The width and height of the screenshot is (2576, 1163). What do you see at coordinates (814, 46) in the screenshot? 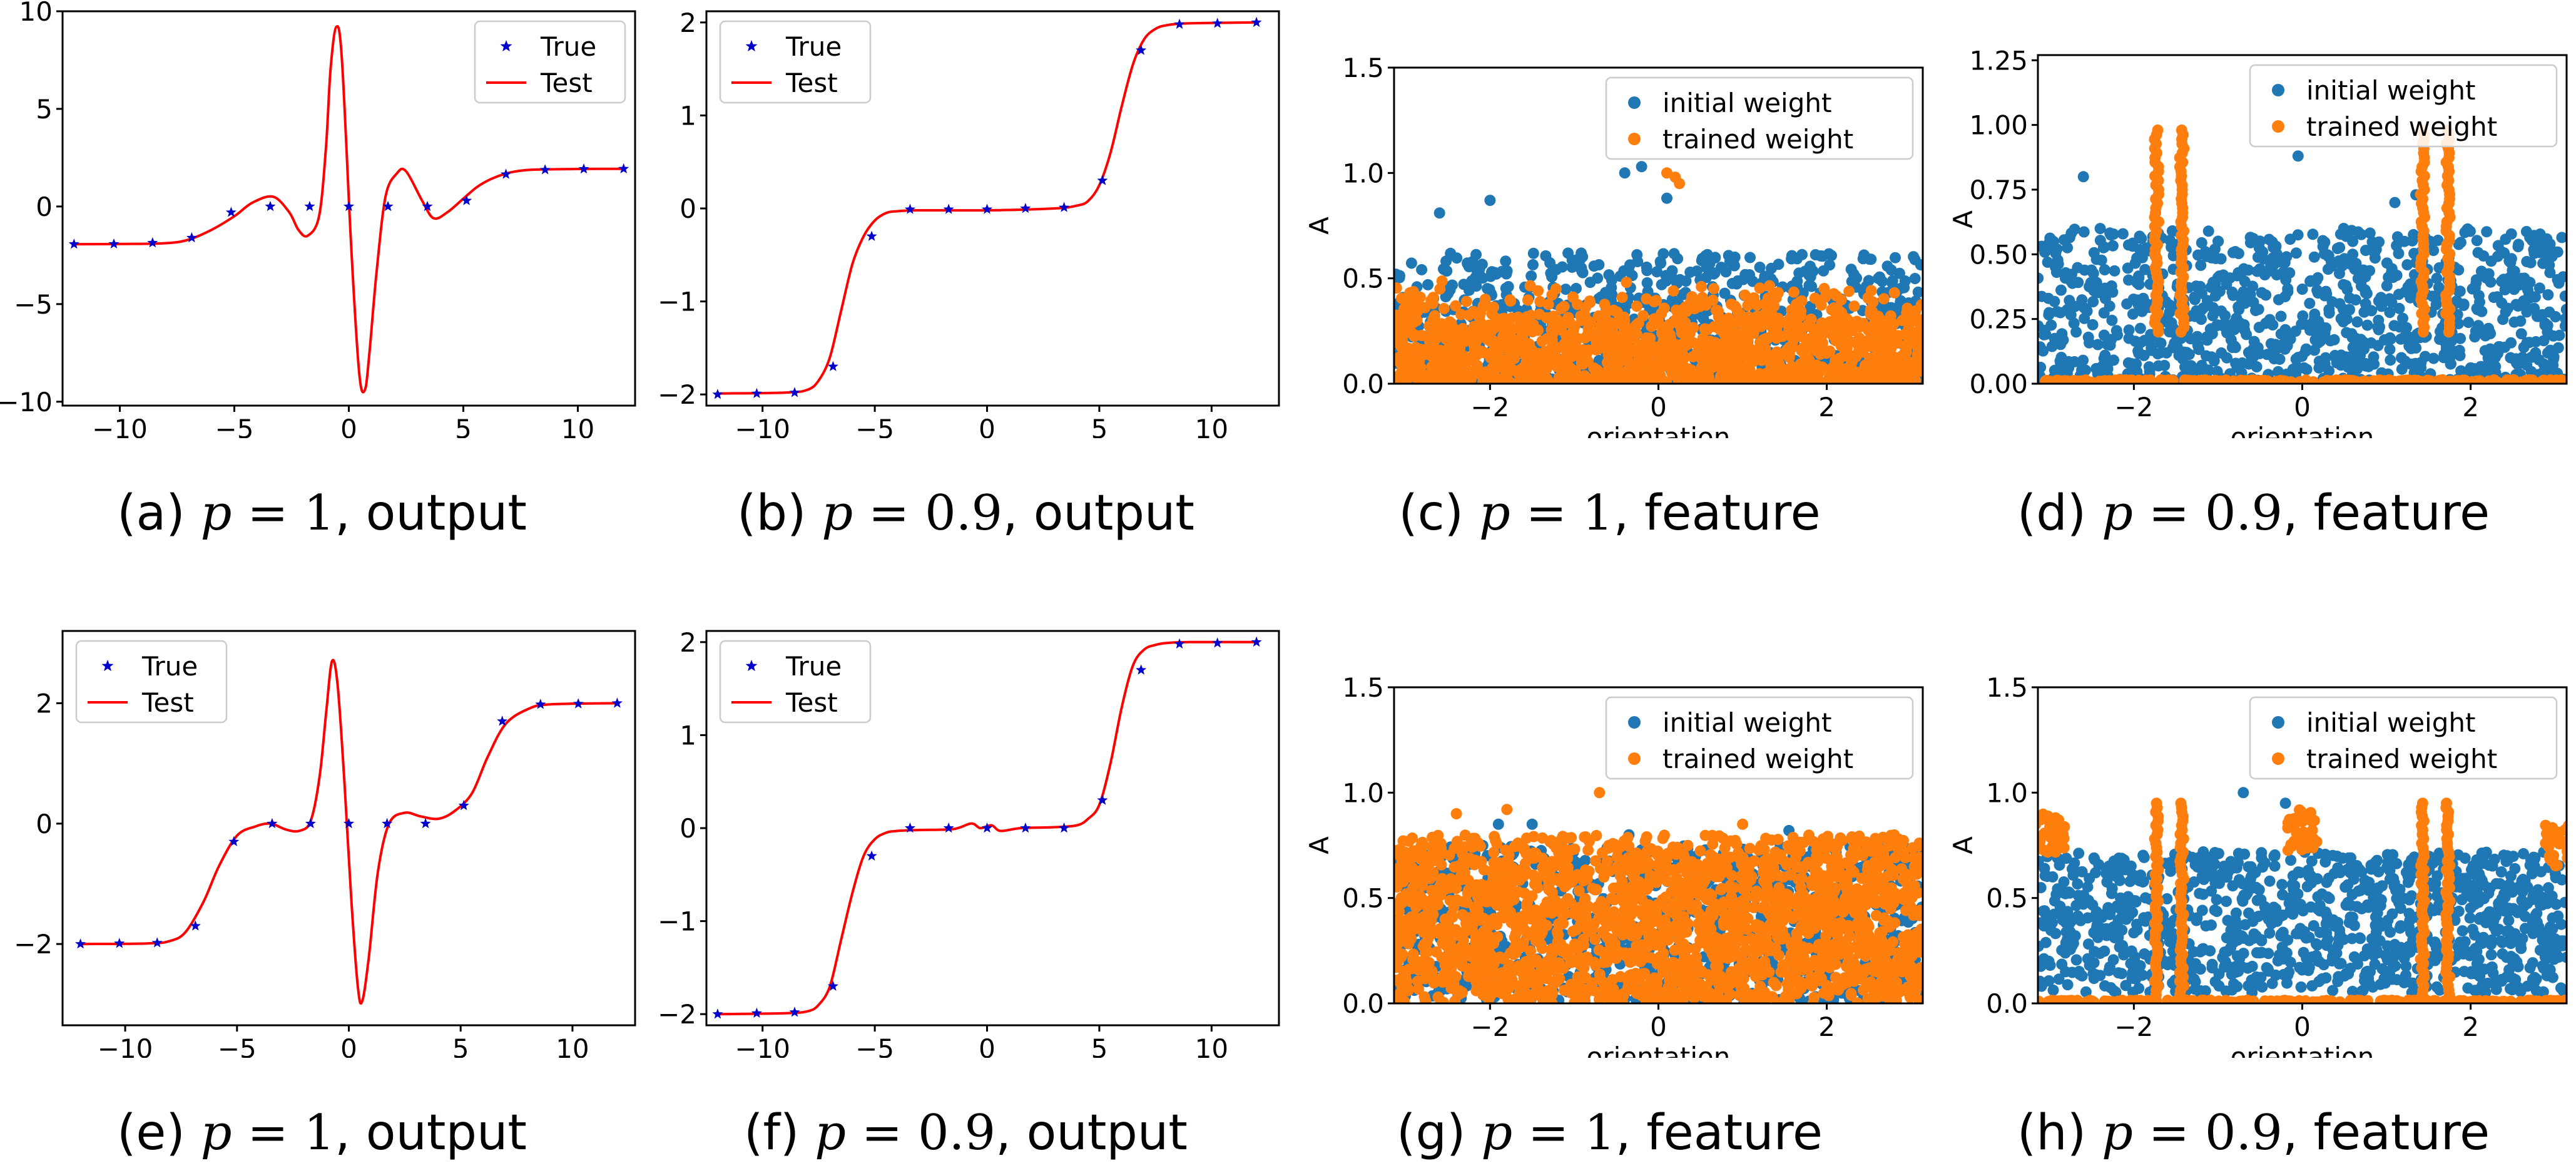
I see `legend-label: True` at bounding box center [814, 46].